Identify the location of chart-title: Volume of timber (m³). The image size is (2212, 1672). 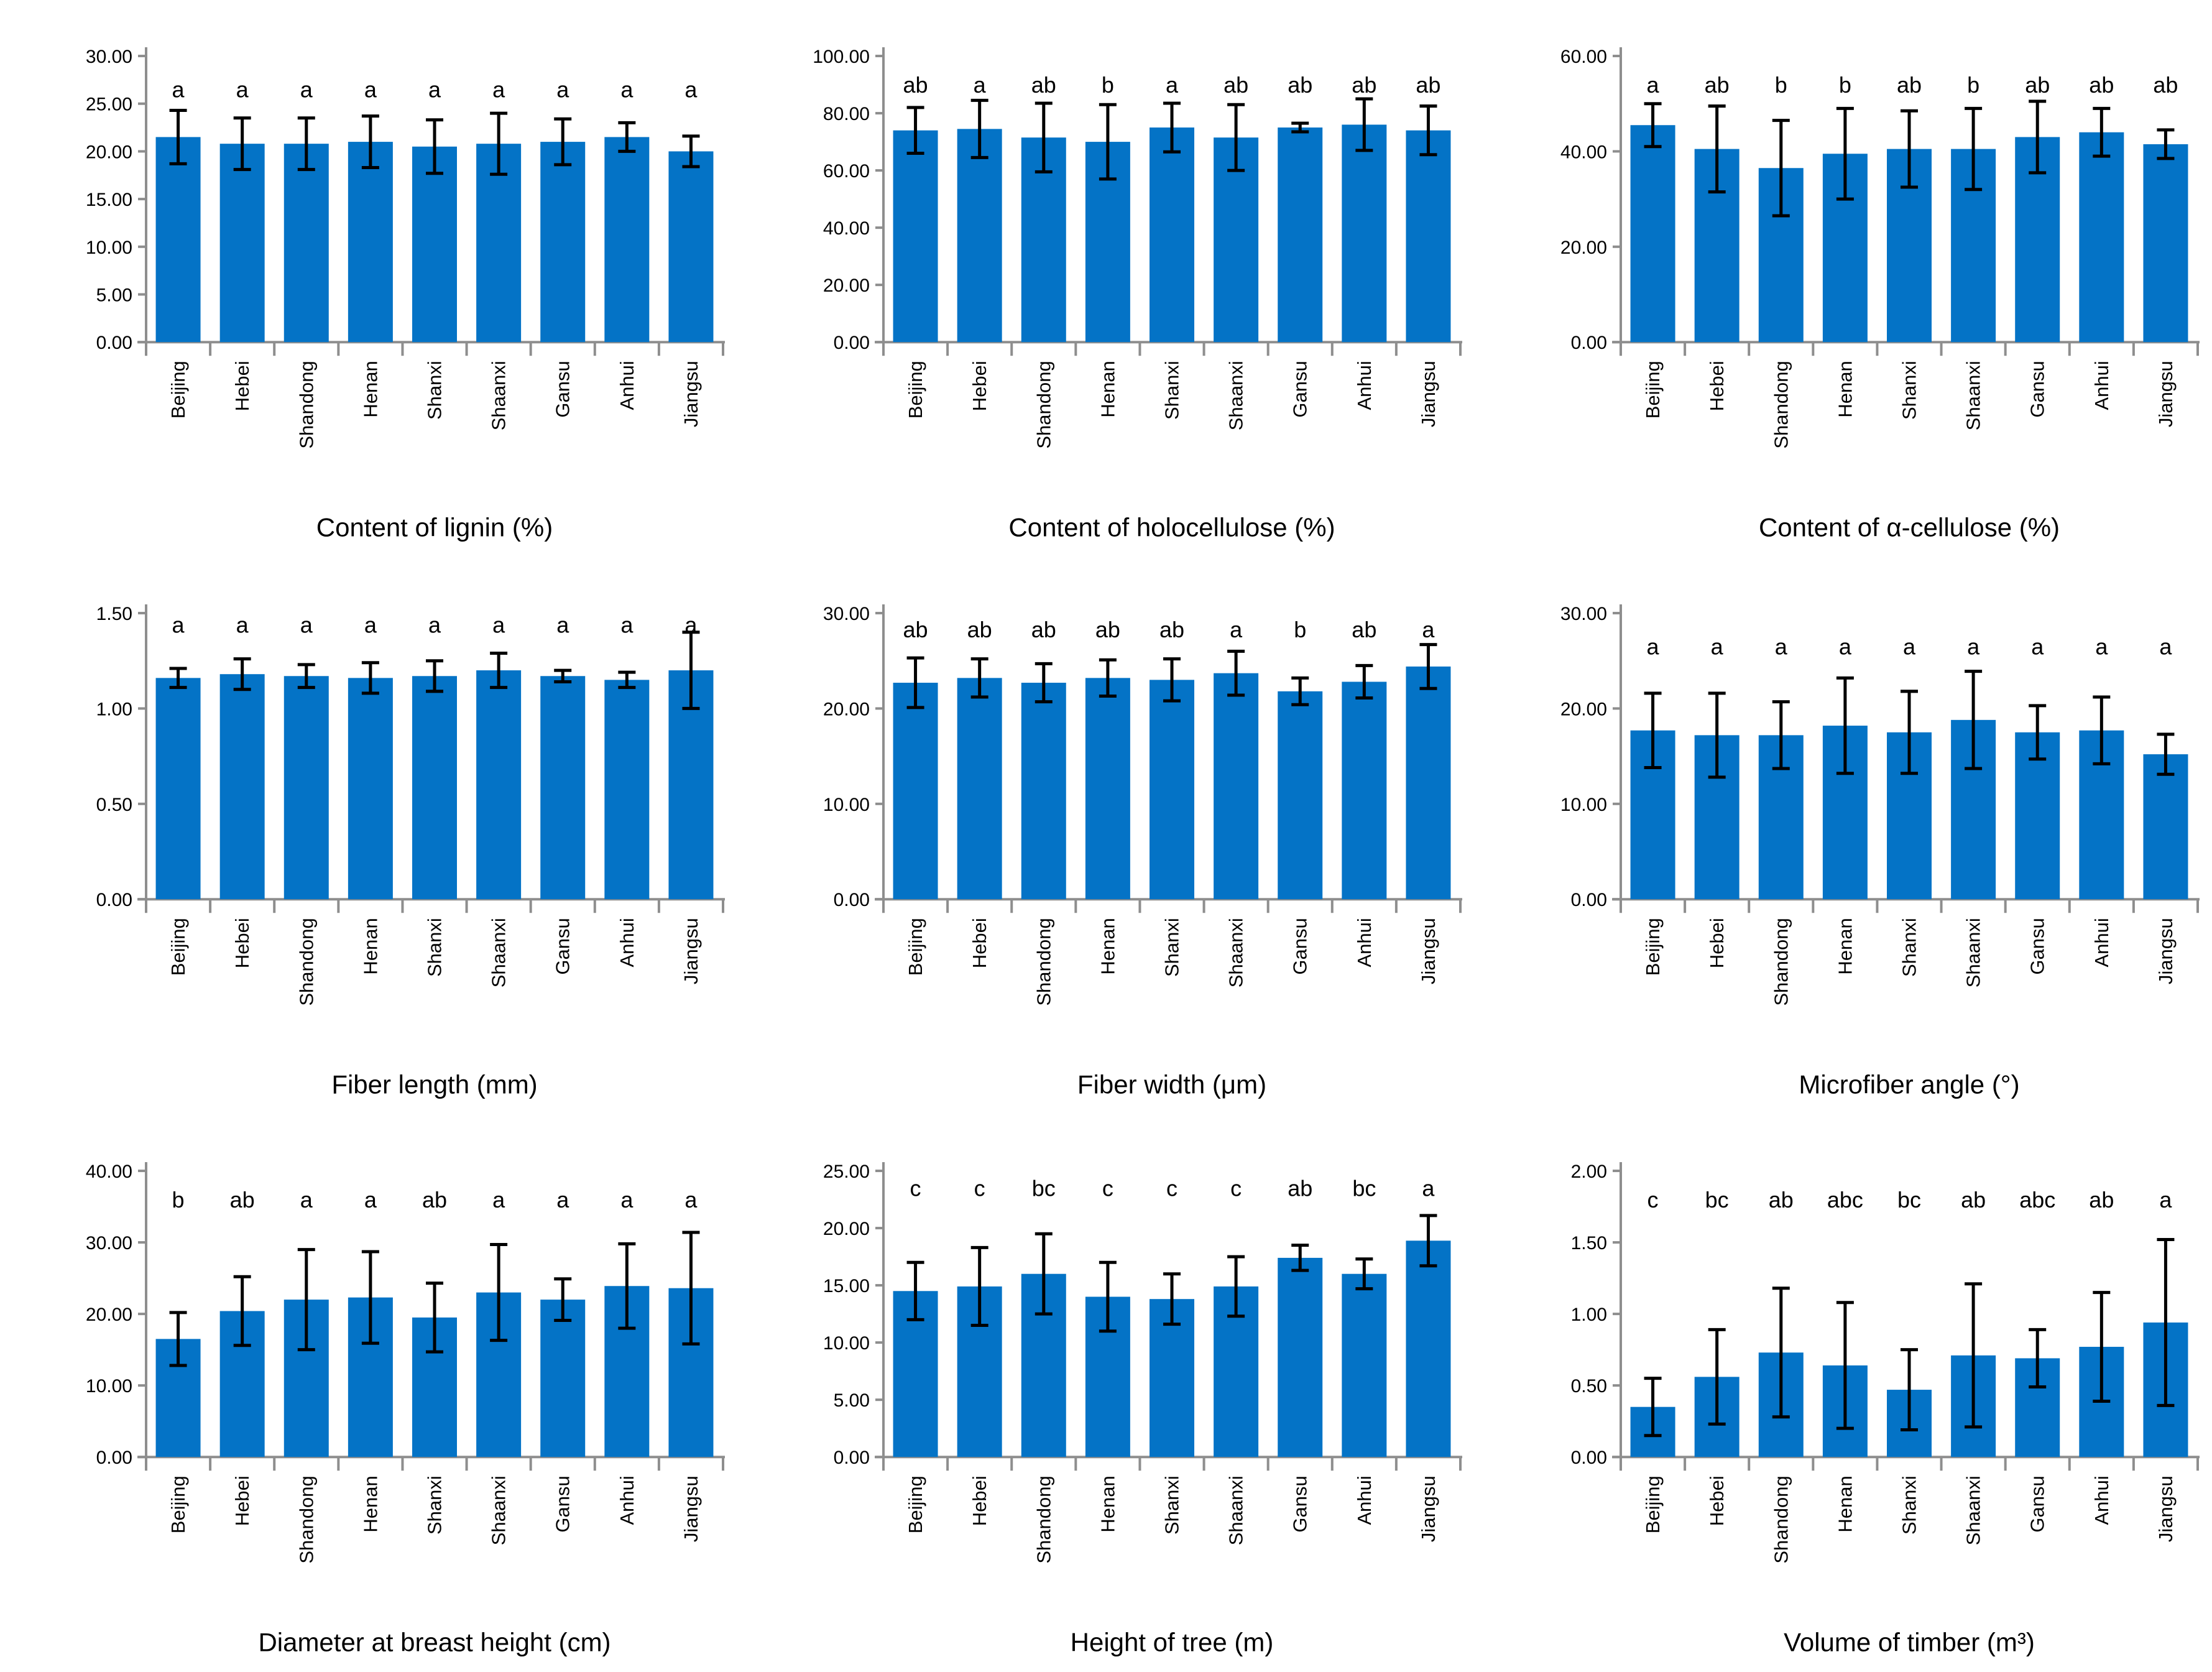
(1909, 1641).